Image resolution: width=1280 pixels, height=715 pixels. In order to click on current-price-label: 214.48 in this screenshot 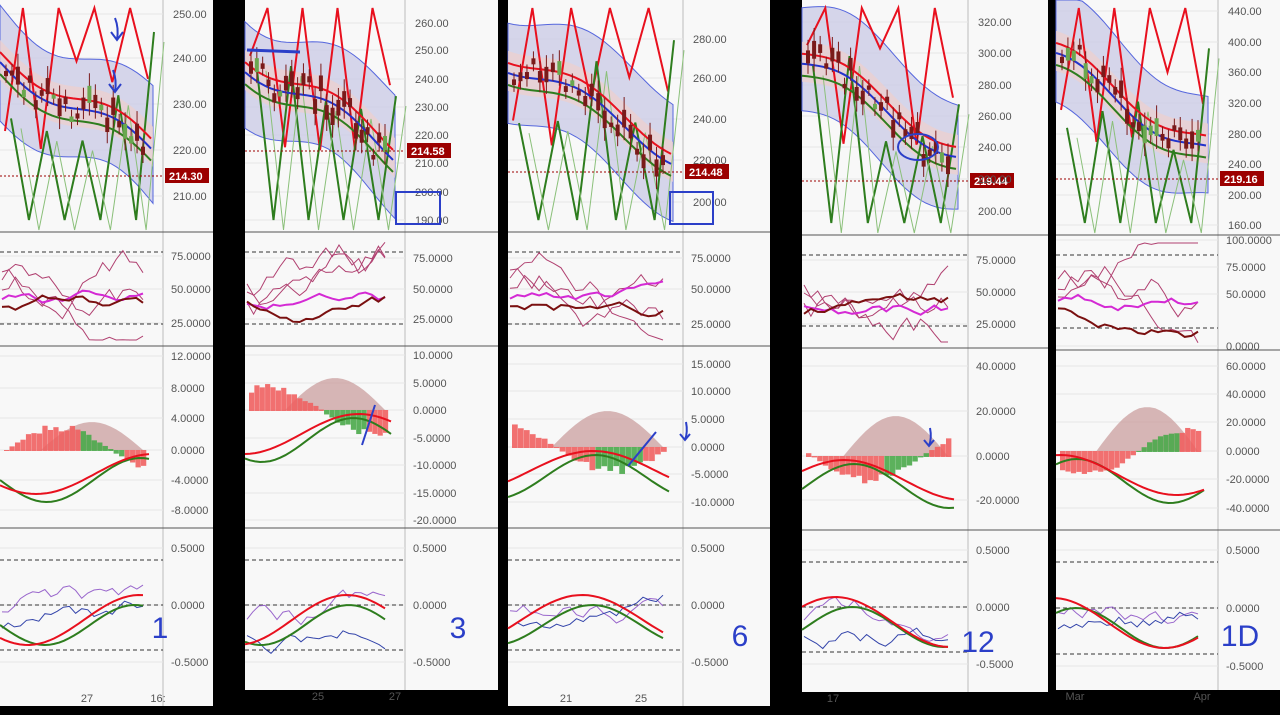, I will do `click(706, 173)`.